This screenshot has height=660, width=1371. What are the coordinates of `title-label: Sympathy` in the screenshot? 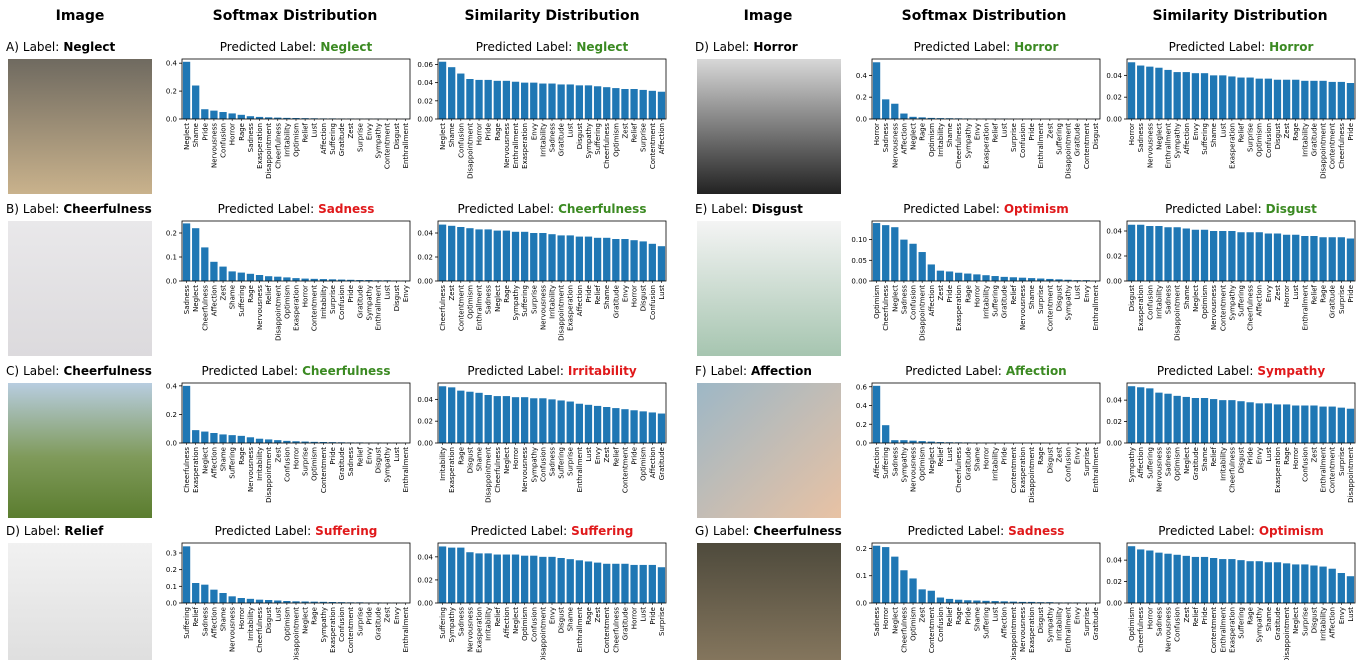 It's located at (1291, 371).